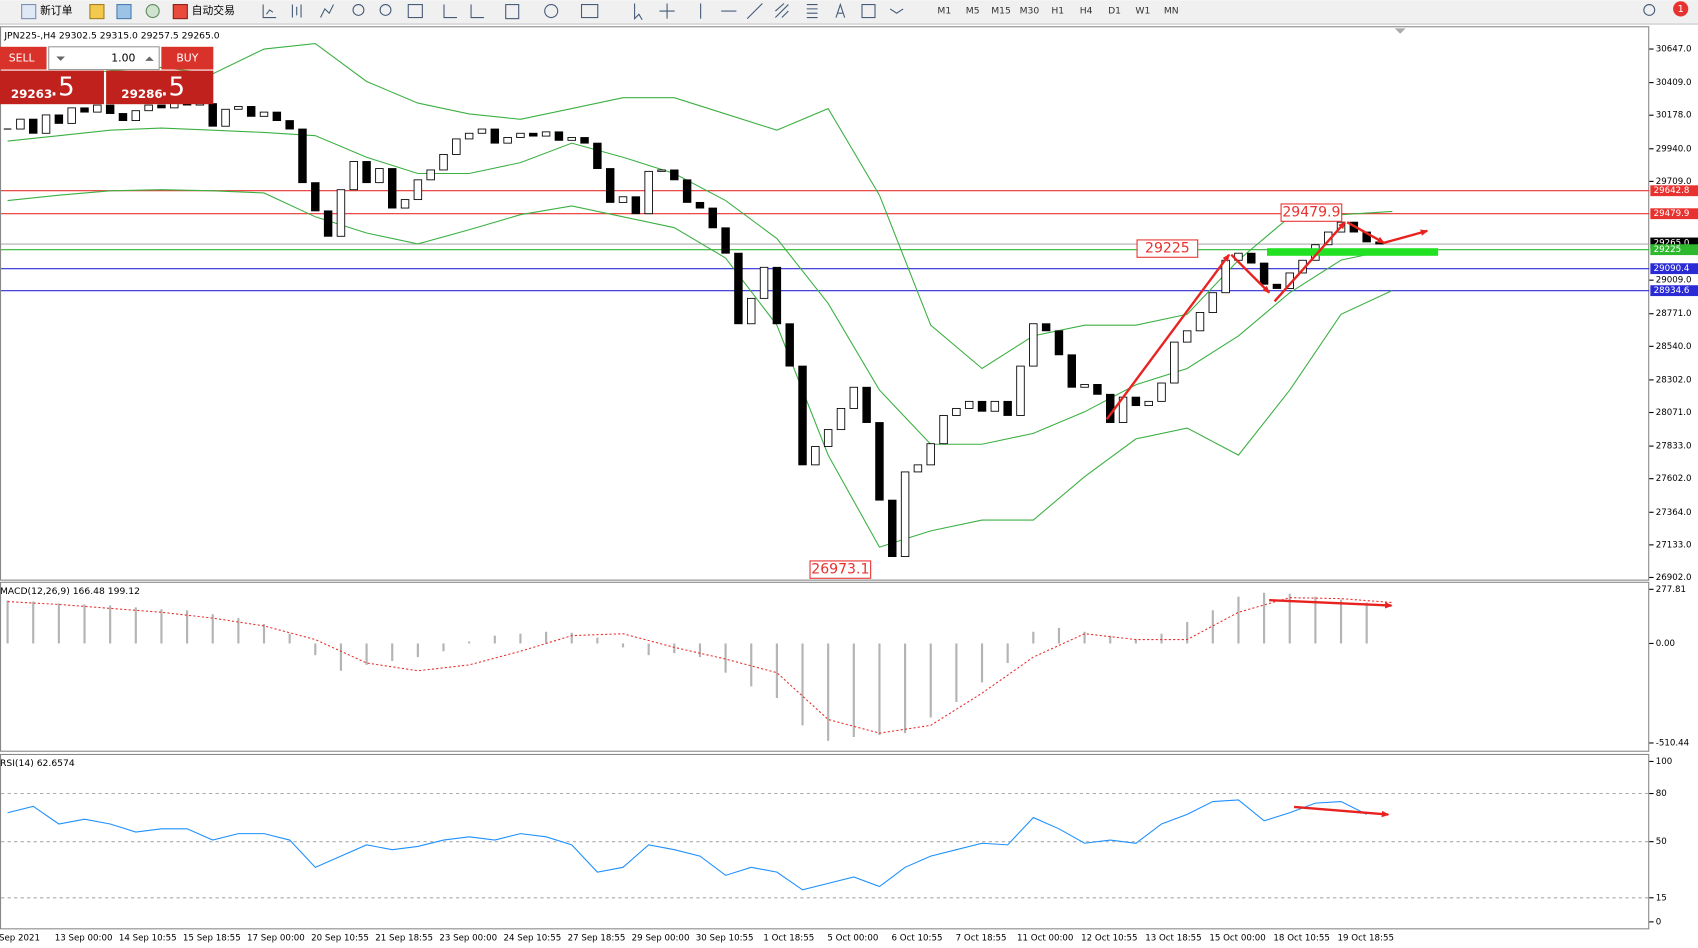 This screenshot has height=948, width=1698. What do you see at coordinates (468, 939) in the screenshot?
I see `time-label: 23 Sep 00:00` at bounding box center [468, 939].